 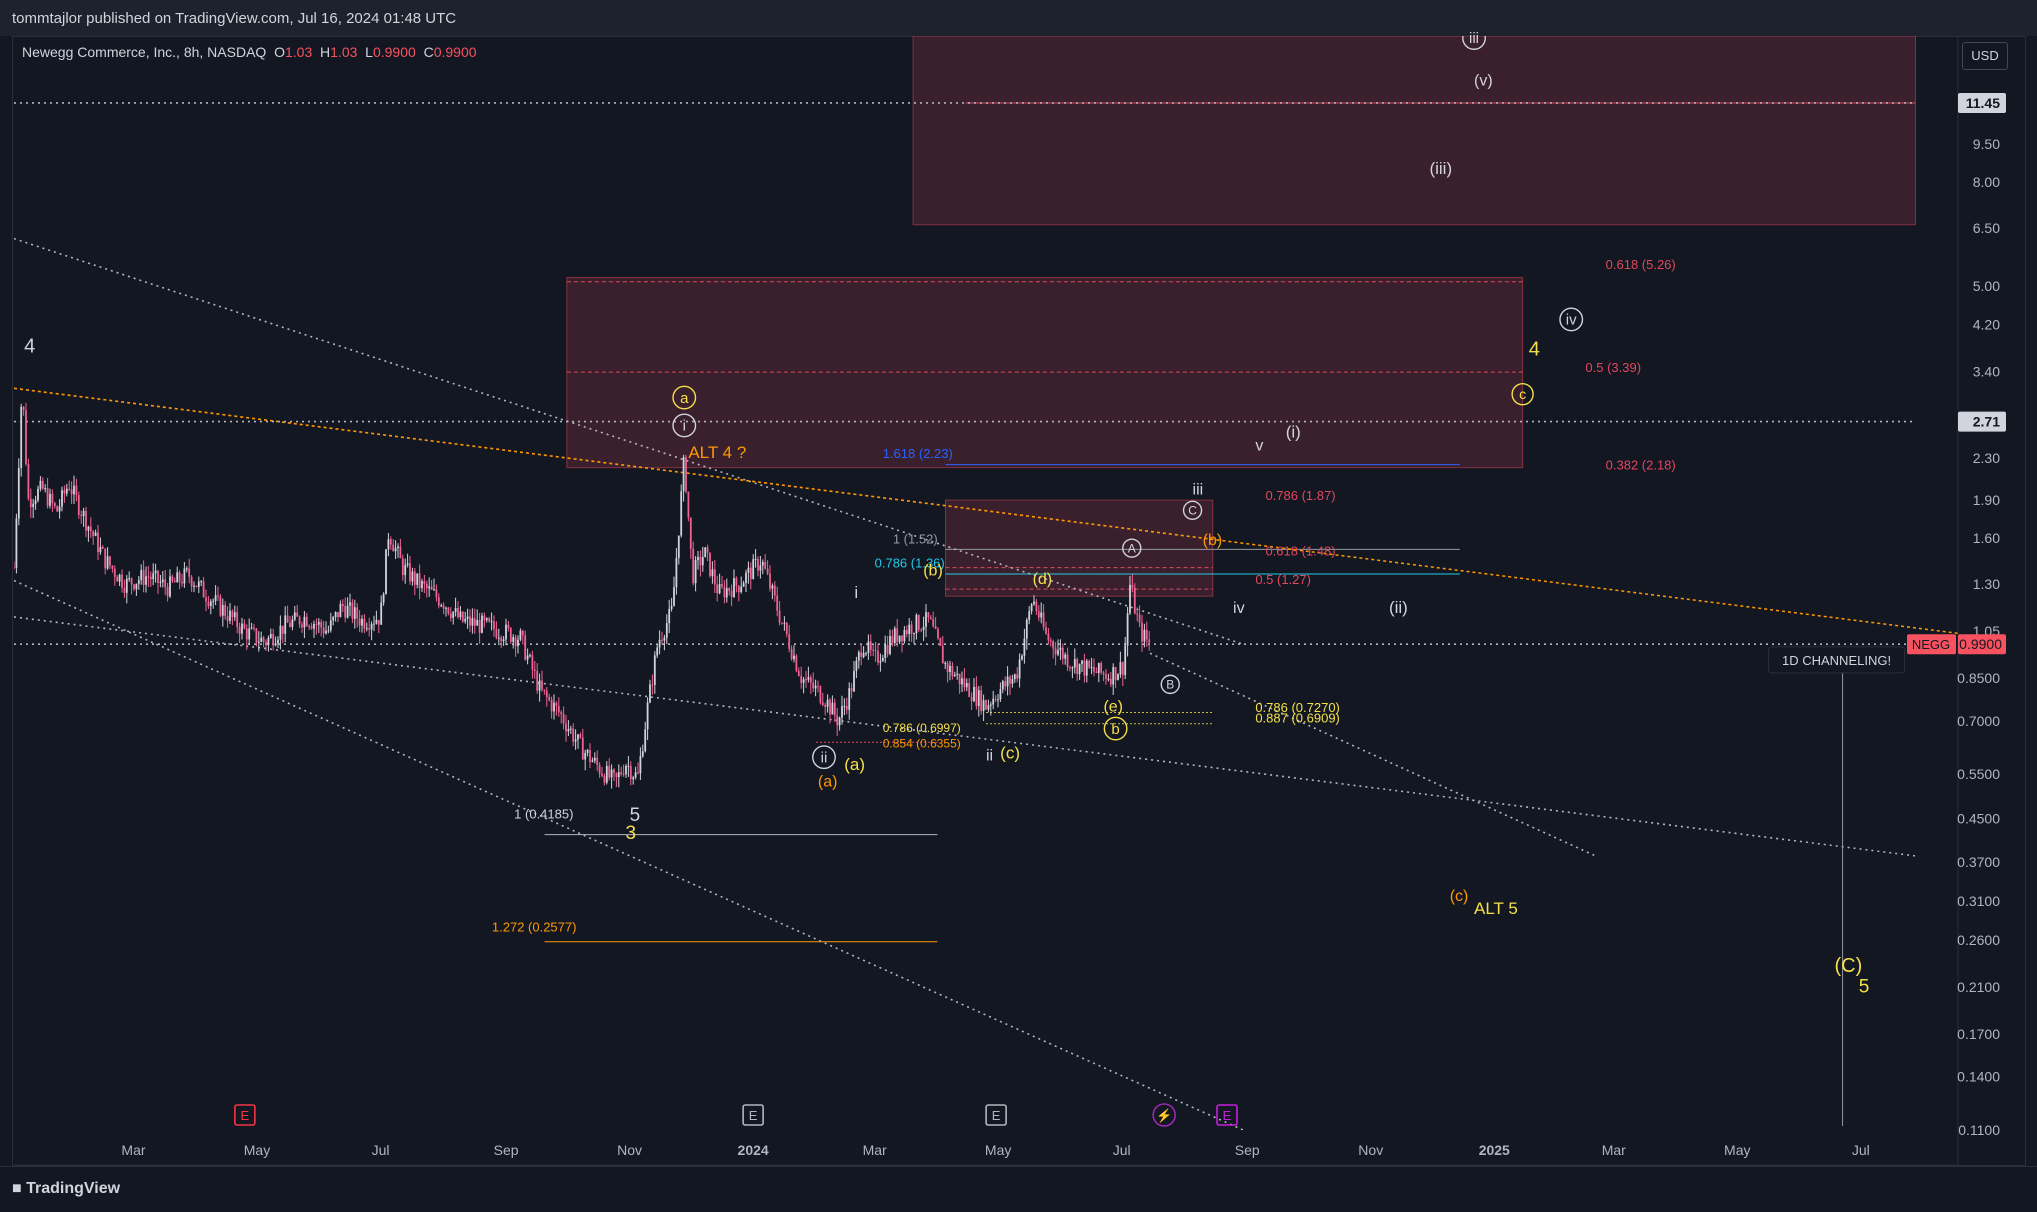 What do you see at coordinates (298, 52) in the screenshot?
I see `open-value: 1.03` at bounding box center [298, 52].